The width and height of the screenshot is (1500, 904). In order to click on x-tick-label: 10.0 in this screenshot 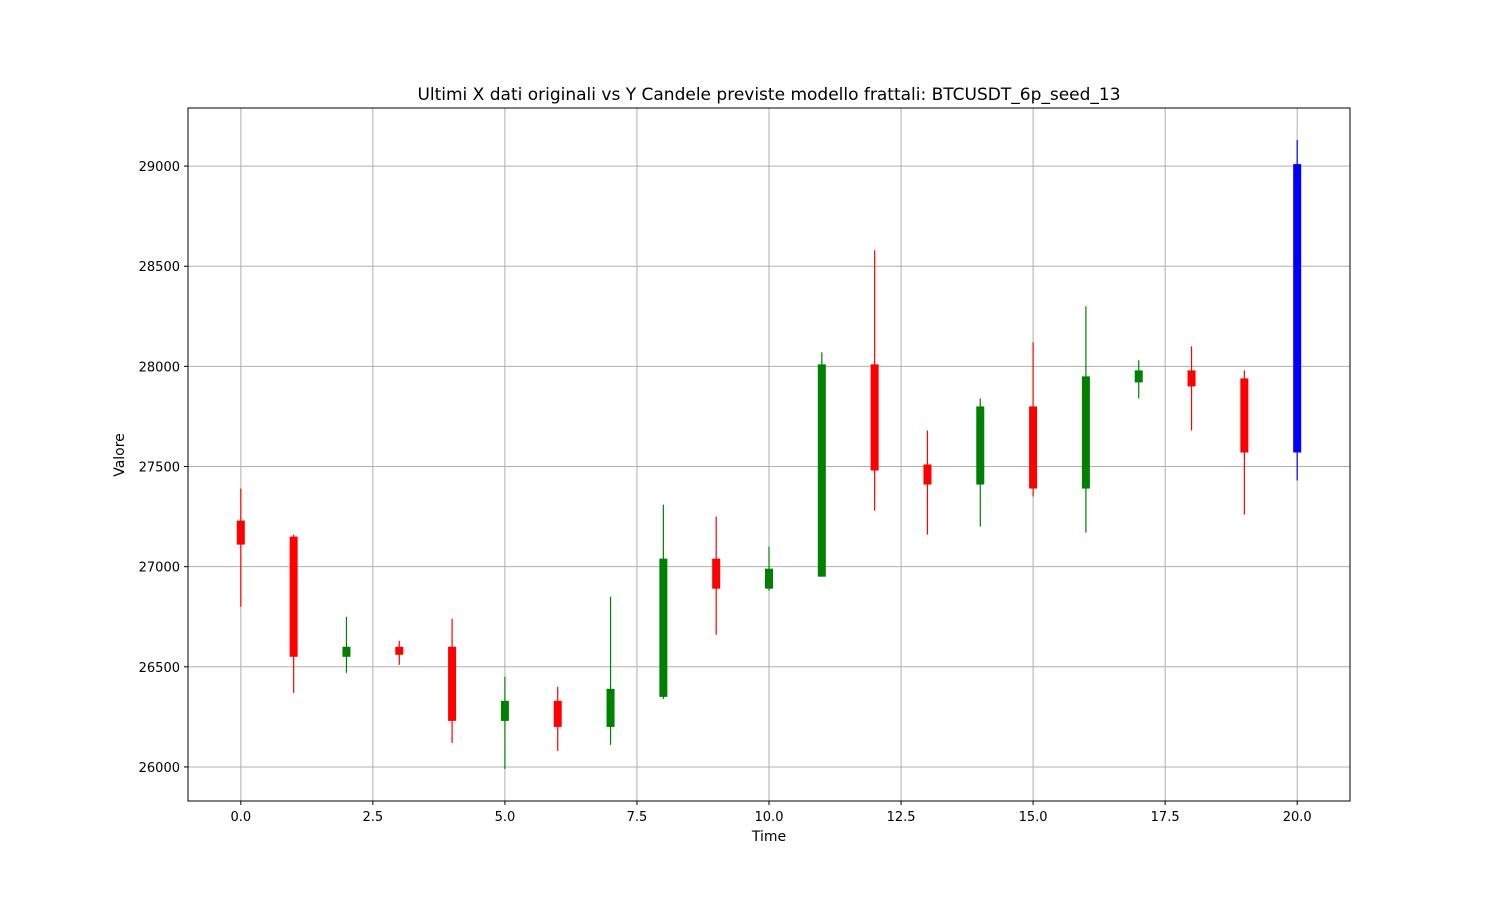, I will do `click(769, 817)`.